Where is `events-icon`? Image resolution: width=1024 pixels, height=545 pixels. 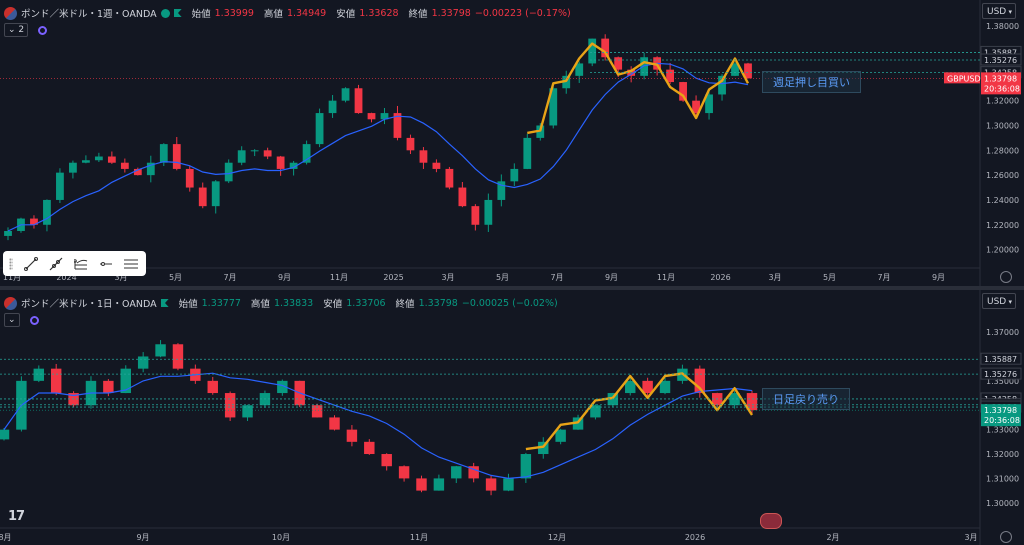 events-icon is located at coordinates (771, 521).